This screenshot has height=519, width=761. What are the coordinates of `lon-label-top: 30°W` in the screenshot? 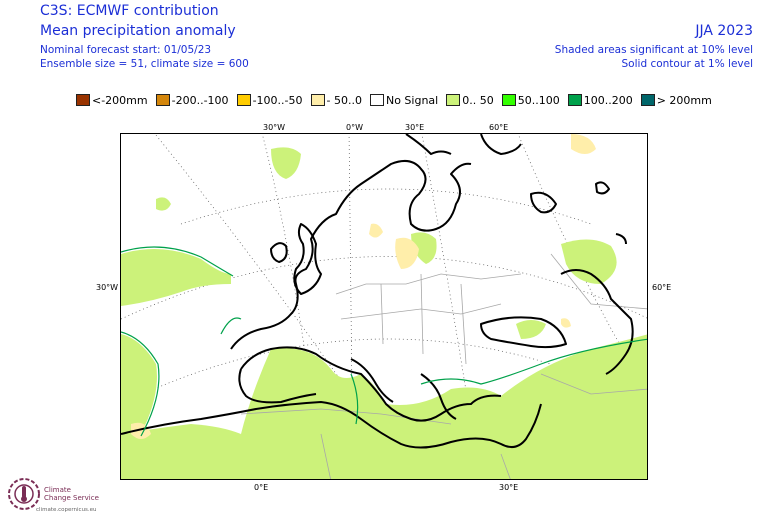 It's located at (274, 127).